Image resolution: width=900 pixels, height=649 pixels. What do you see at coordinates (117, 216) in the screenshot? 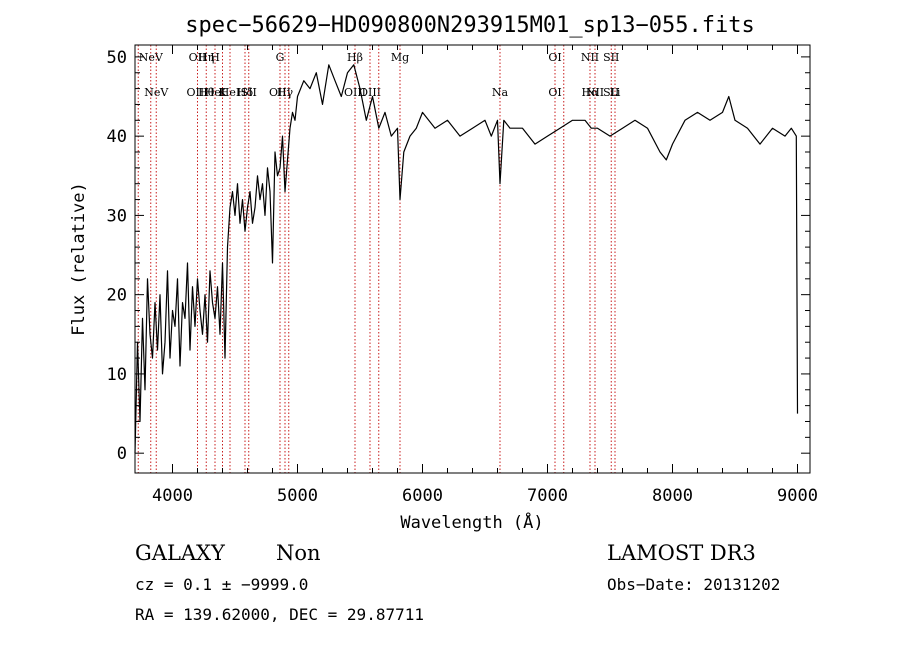
I see `y-tick-label: 30` at bounding box center [117, 216].